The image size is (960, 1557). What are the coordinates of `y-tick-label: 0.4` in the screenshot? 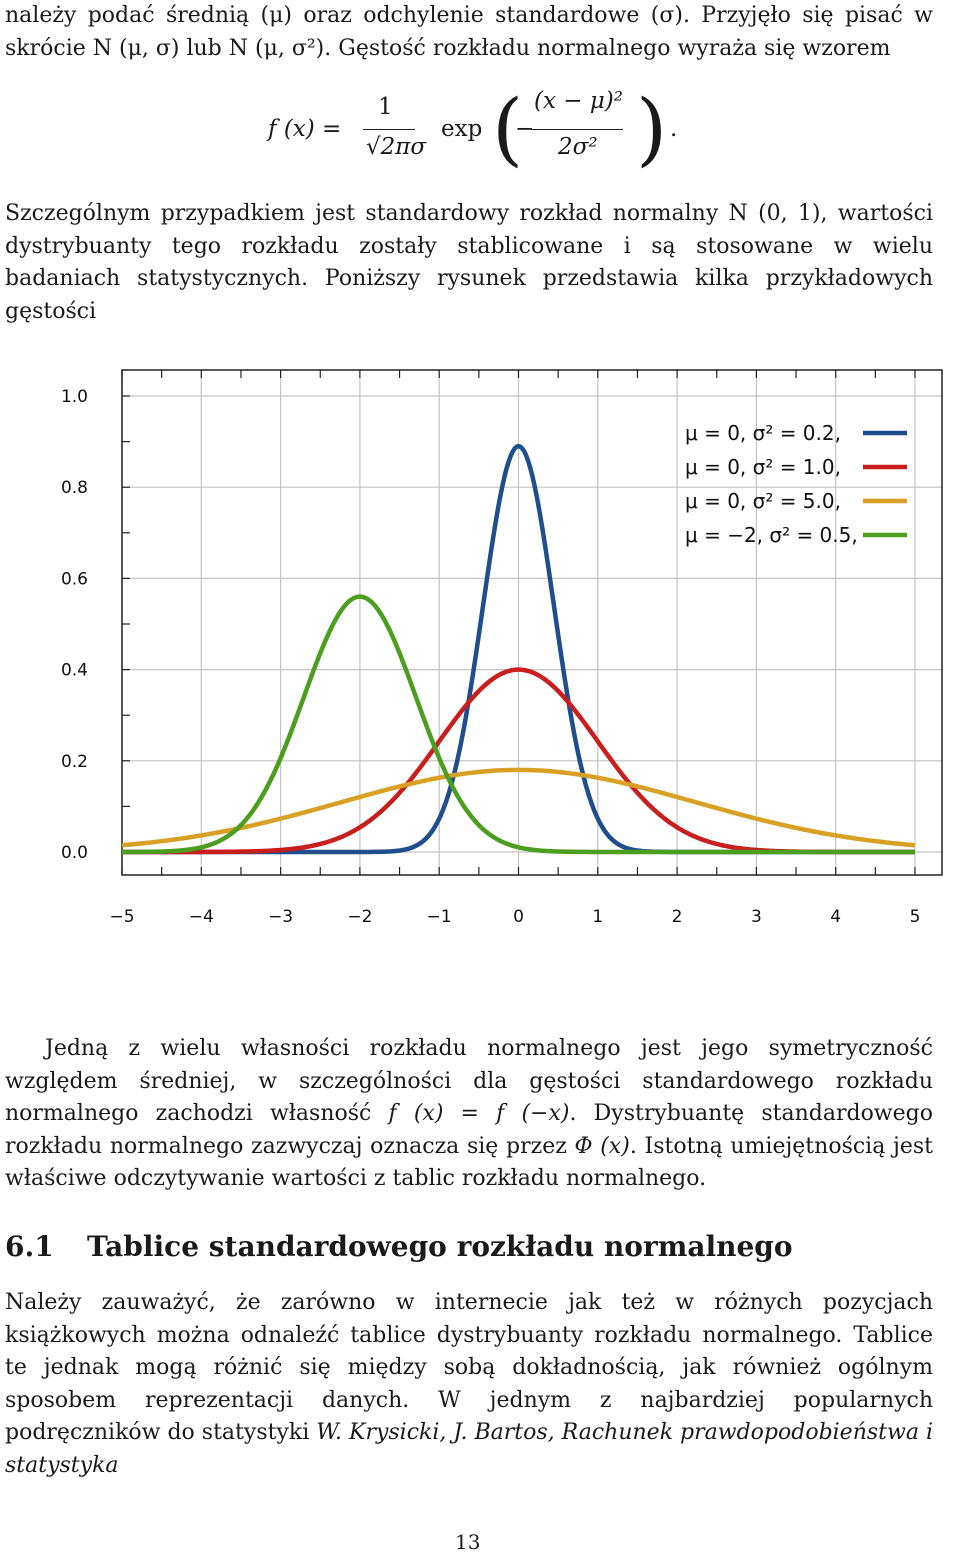 It's located at (74, 671).